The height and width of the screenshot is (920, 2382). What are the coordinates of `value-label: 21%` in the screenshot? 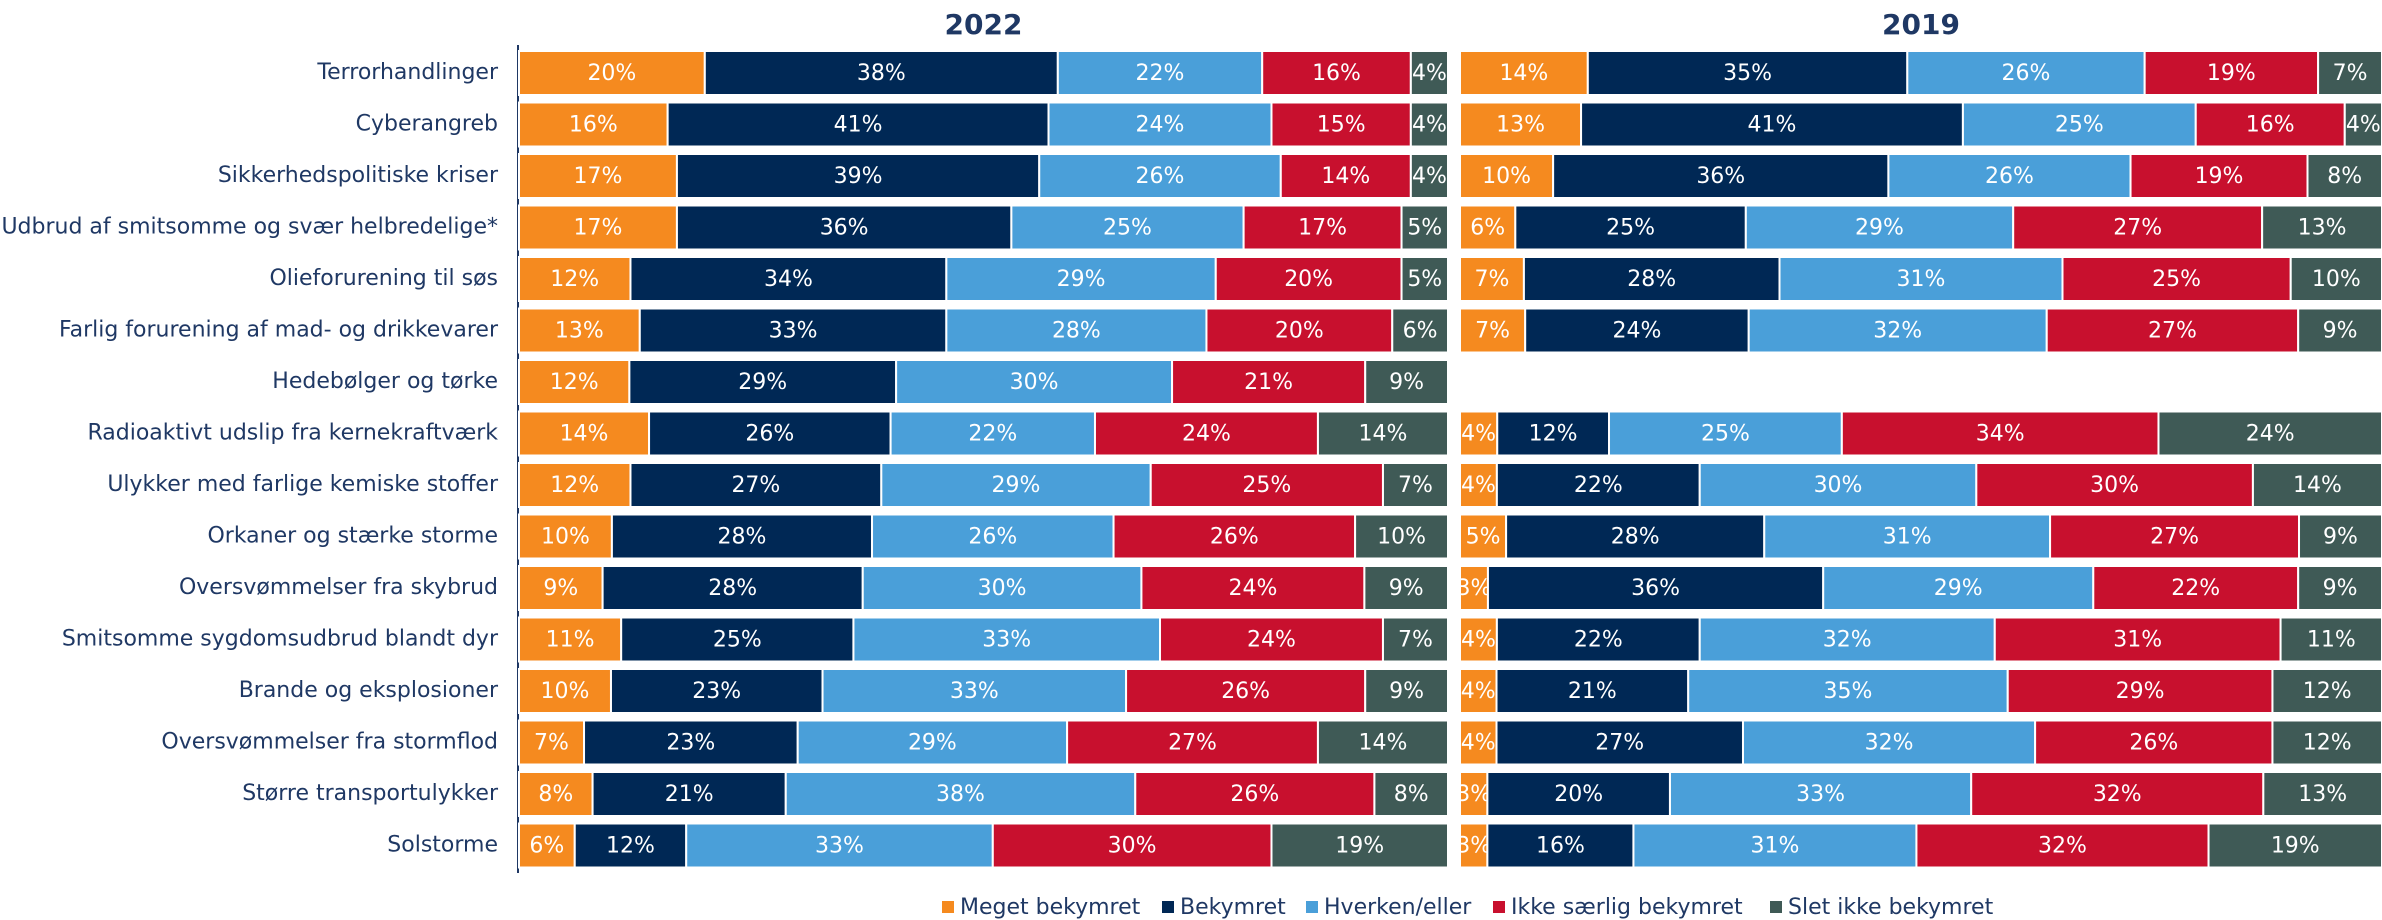 It's located at (689, 794).